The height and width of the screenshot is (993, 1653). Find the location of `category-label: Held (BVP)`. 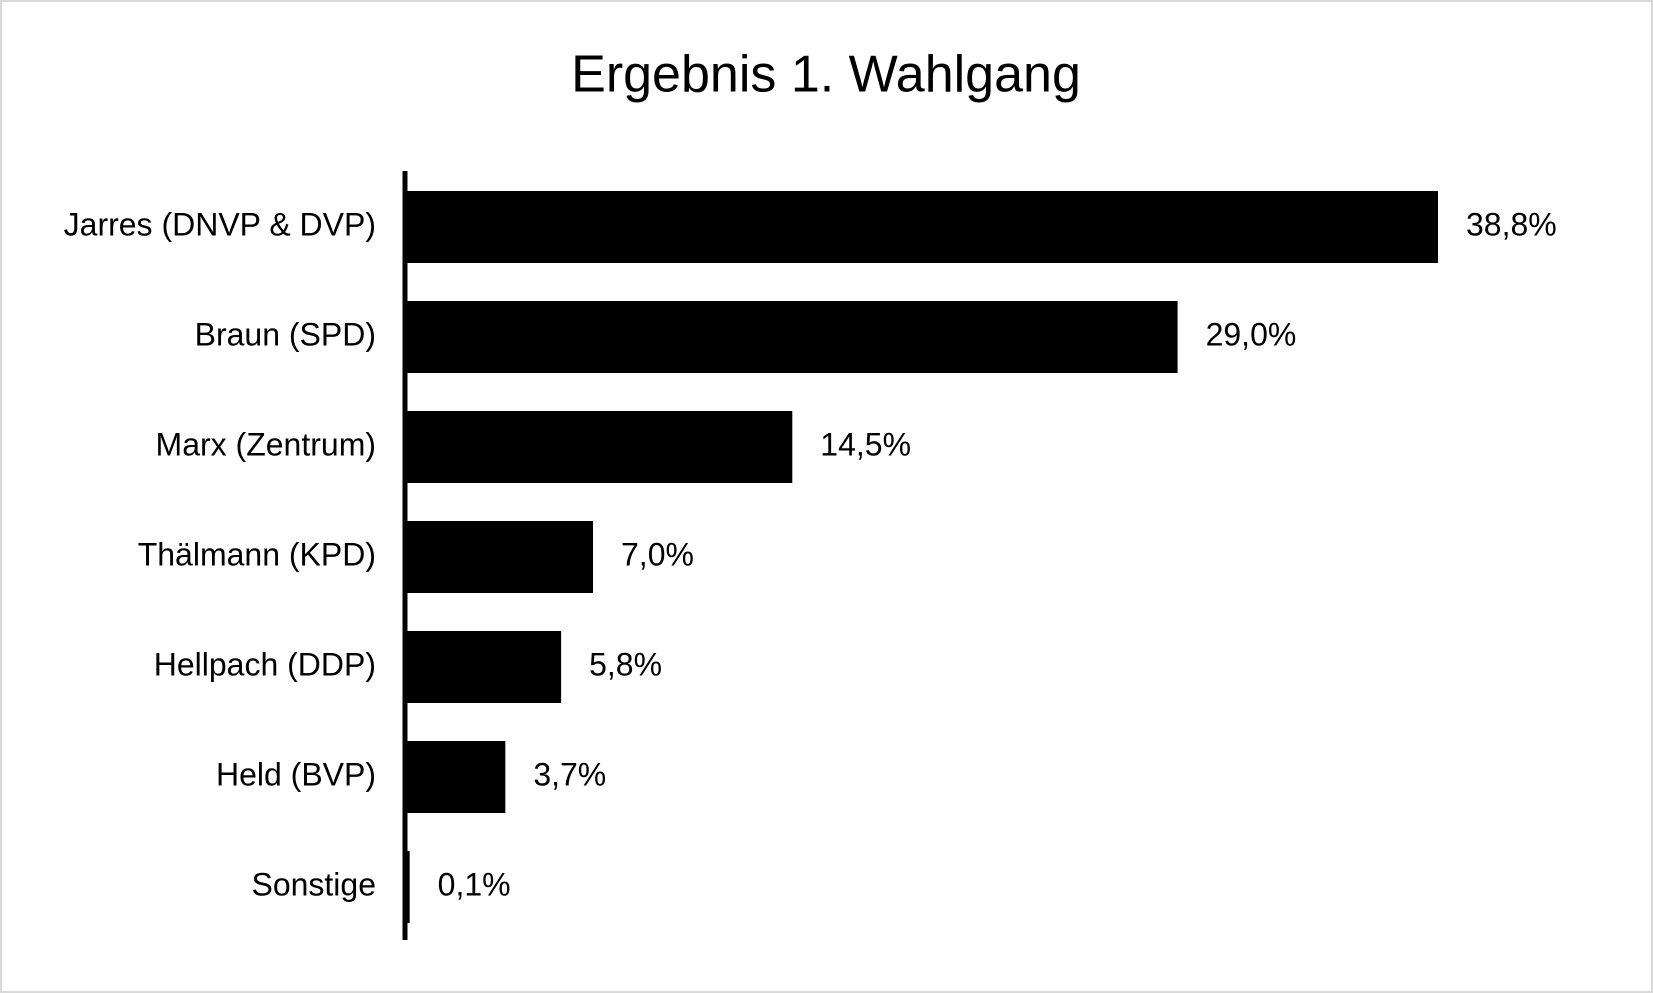

category-label: Held (BVP) is located at coordinates (296, 774).